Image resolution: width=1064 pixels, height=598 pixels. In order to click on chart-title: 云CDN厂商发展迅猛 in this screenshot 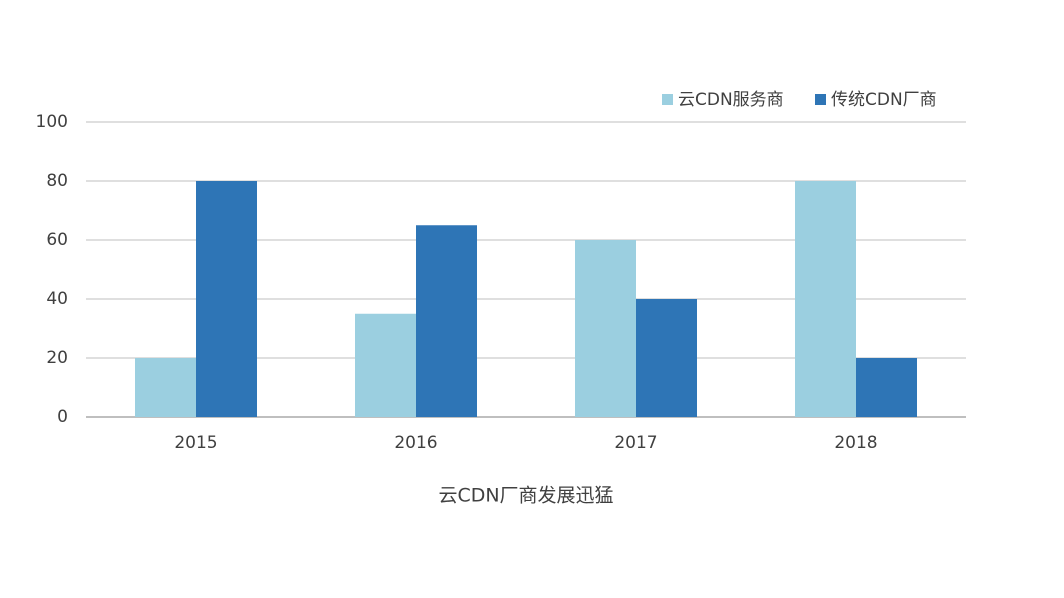, I will do `click(525, 496)`.